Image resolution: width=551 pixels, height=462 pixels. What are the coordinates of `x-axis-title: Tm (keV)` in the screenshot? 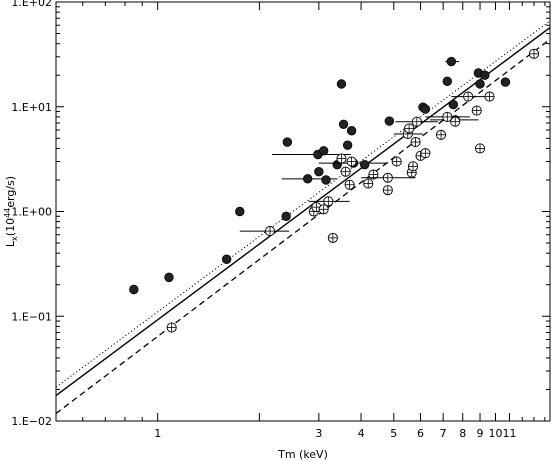 It's located at (302, 454).